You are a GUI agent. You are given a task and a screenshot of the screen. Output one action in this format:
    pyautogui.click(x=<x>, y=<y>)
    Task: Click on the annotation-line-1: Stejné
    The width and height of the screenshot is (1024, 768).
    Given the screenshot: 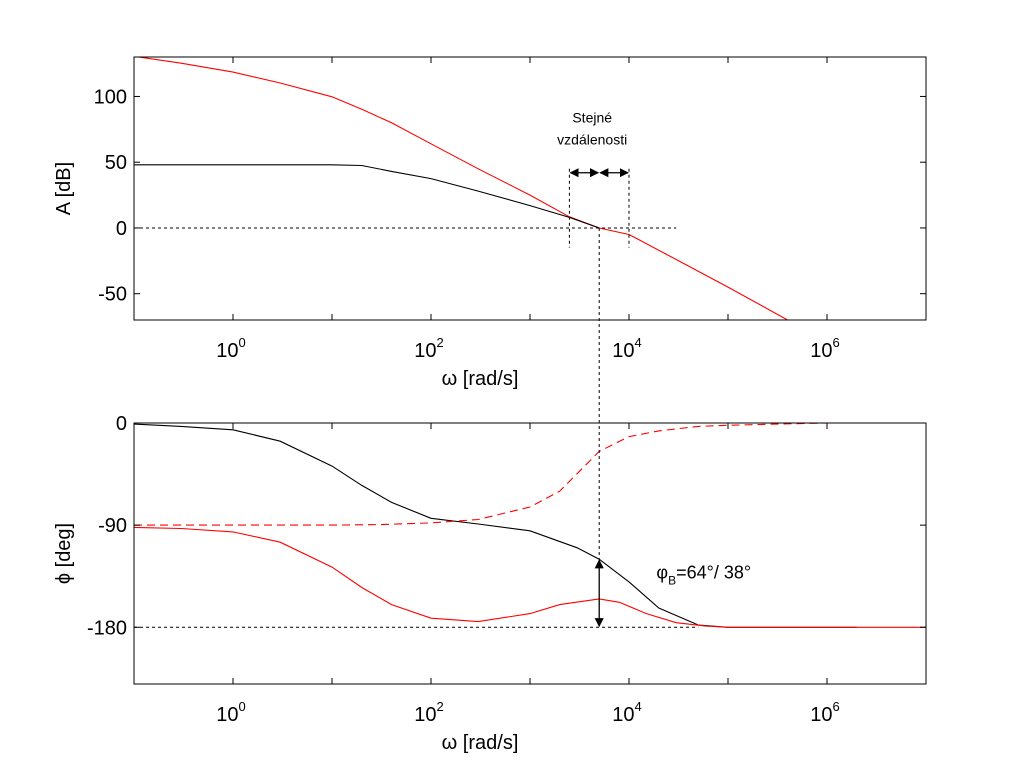 What is the action you would take?
    pyautogui.click(x=592, y=118)
    